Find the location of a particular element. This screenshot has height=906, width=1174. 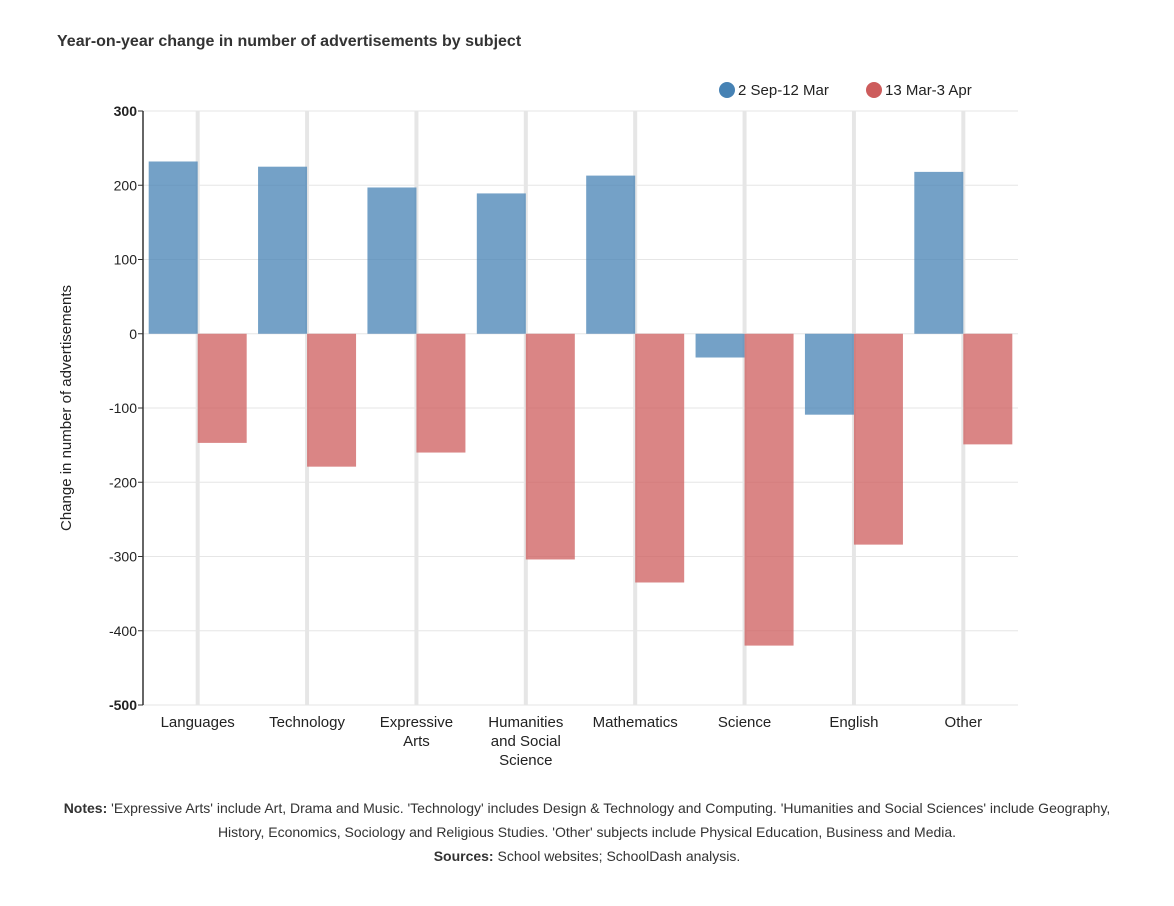

x-tick-label-line: Other is located at coordinates (964, 722).